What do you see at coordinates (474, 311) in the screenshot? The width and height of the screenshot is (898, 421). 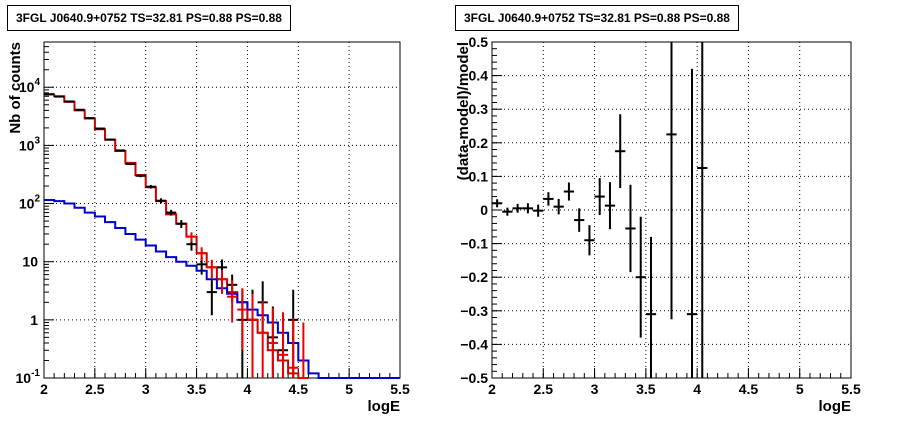 I see `right-y-tick-label: −0.3` at bounding box center [474, 311].